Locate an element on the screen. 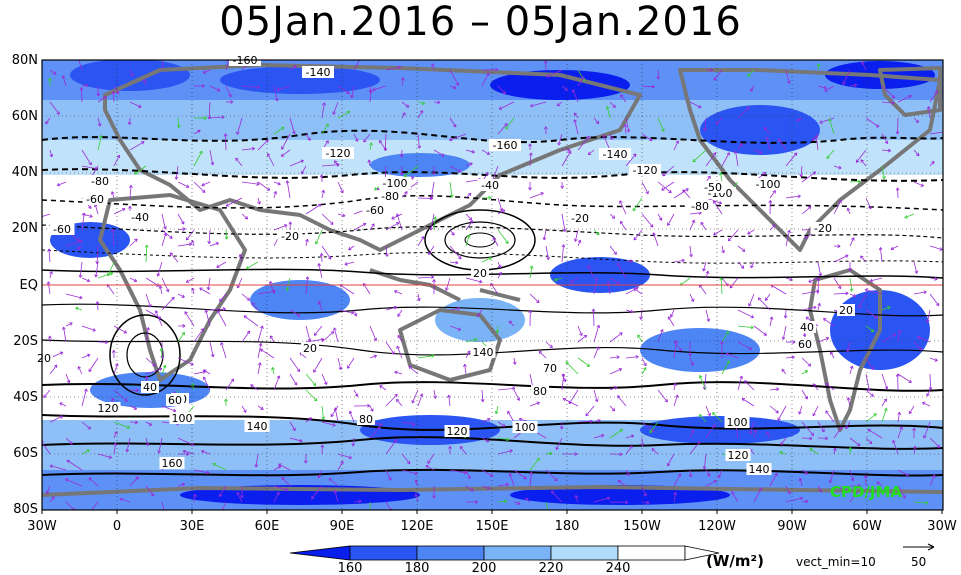 The width and height of the screenshot is (961, 575). legend-label: 220 is located at coordinates (551, 568).